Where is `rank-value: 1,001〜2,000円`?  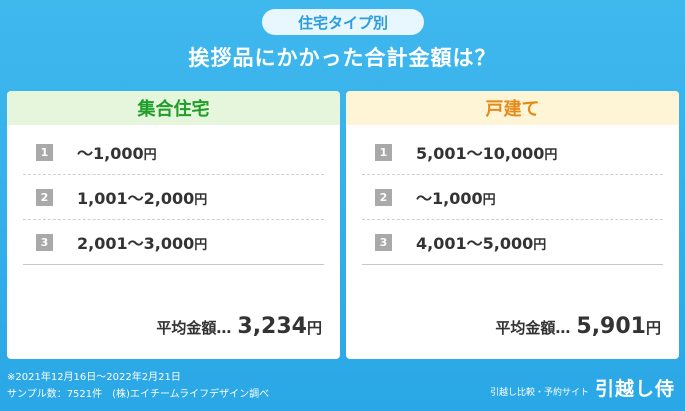
rank-value: 1,001〜2,000円 is located at coordinates (142, 197).